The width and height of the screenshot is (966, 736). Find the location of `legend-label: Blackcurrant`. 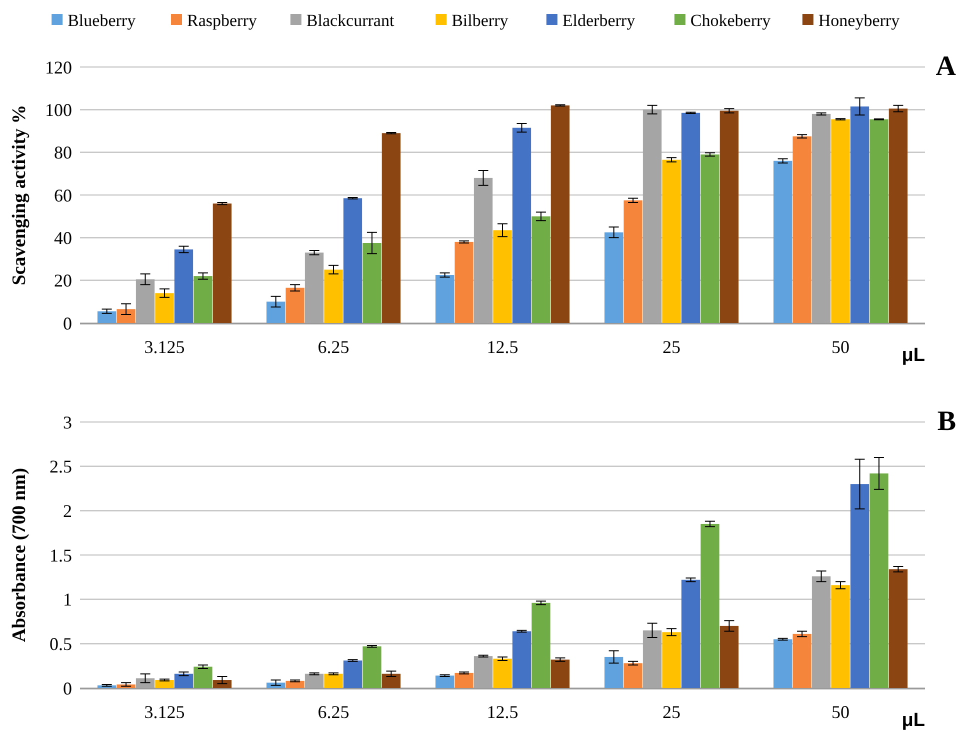

legend-label: Blackcurrant is located at coordinates (350, 20).